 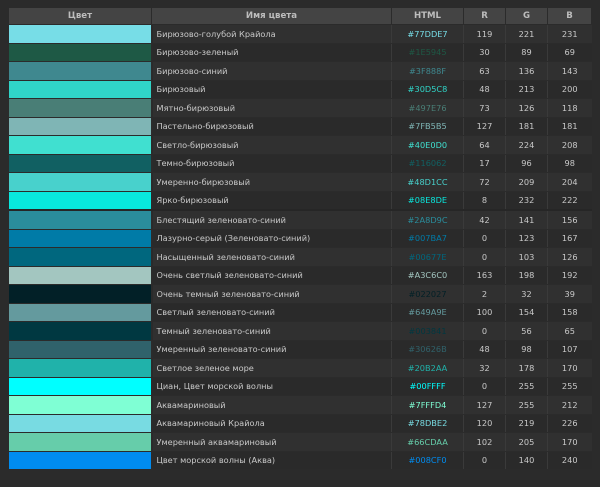 I want to click on table-row: Пастельно-бирюзовый #7FB5B5 127 181 181, so click(x=300, y=126).